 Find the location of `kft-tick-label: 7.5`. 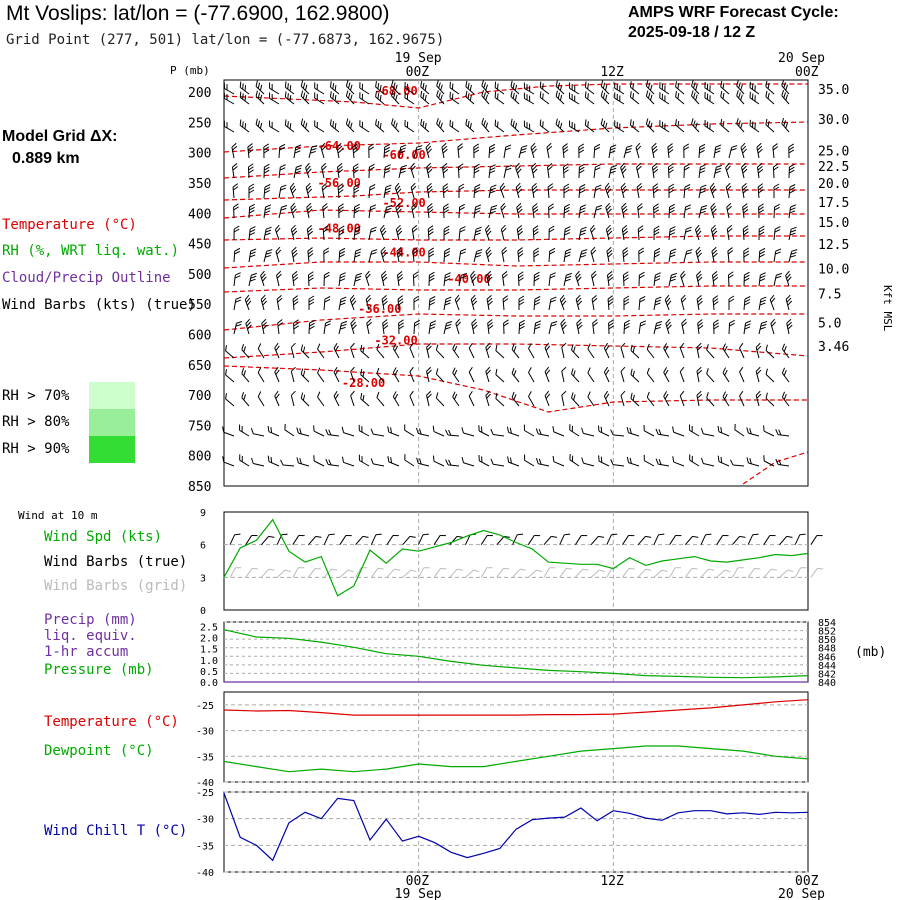

kft-tick-label: 7.5 is located at coordinates (829, 294).